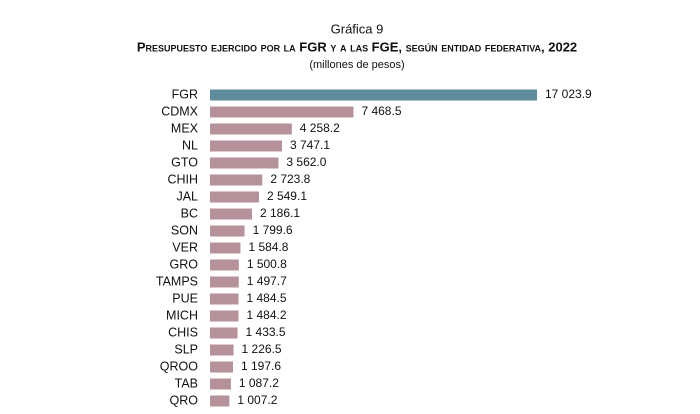 The height and width of the screenshot is (414, 700). Describe the element at coordinates (183, 332) in the screenshot. I see `category-label: CHIS` at that location.